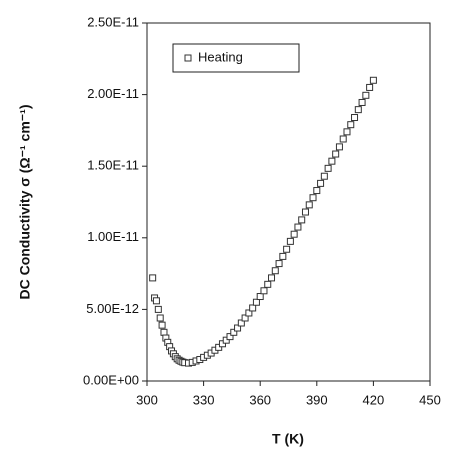 This screenshot has height=469, width=449. Describe the element at coordinates (260, 399) in the screenshot. I see `x-tick-label: 360` at that location.